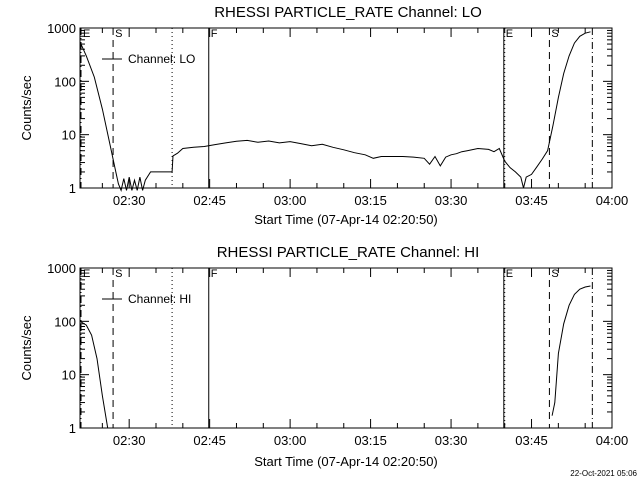  What do you see at coordinates (348, 252) in the screenshot?
I see `panel-hi-title: RHESSI PARTICLE_RATE Channel: HI` at bounding box center [348, 252].